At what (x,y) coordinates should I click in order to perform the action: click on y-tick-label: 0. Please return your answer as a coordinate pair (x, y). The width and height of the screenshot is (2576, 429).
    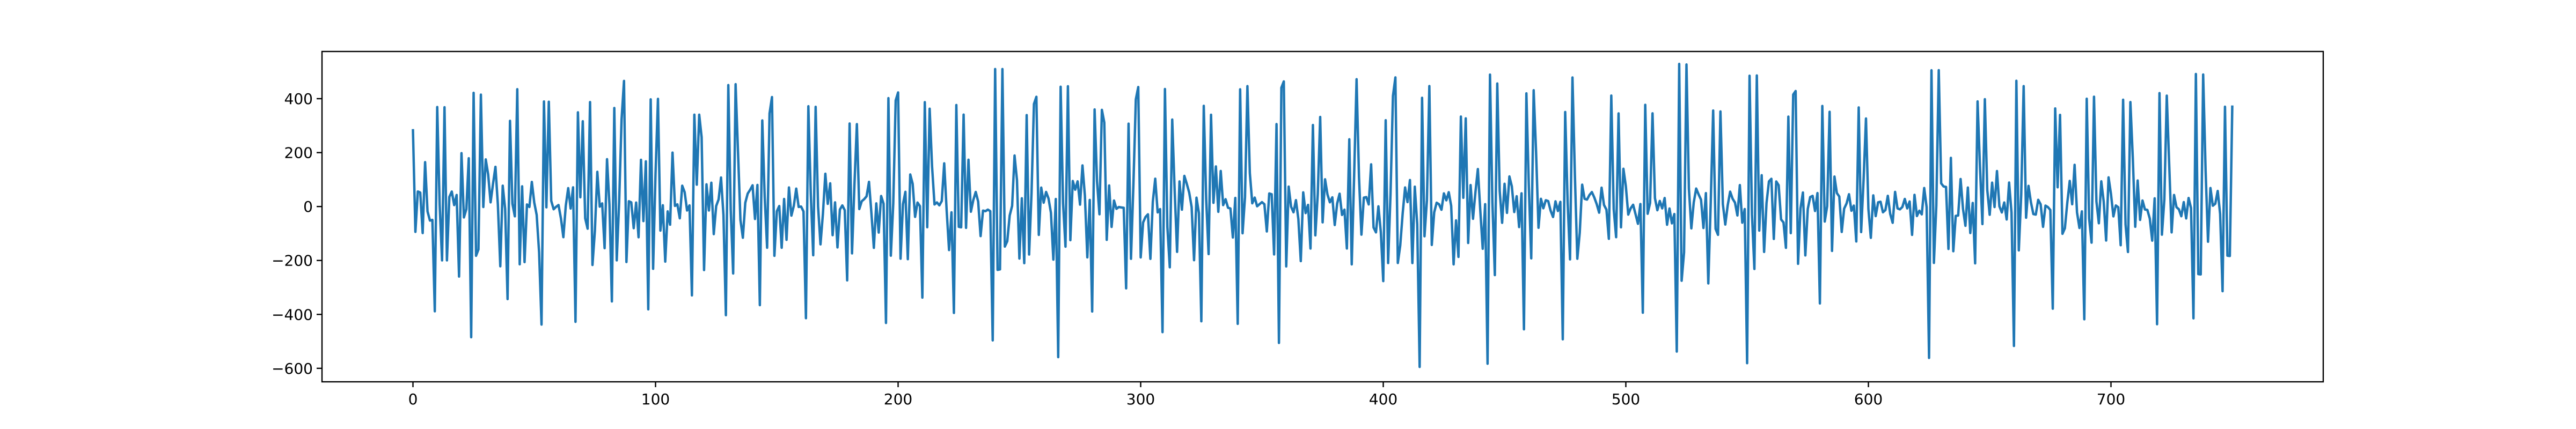
    Looking at the image, I should click on (308, 207).